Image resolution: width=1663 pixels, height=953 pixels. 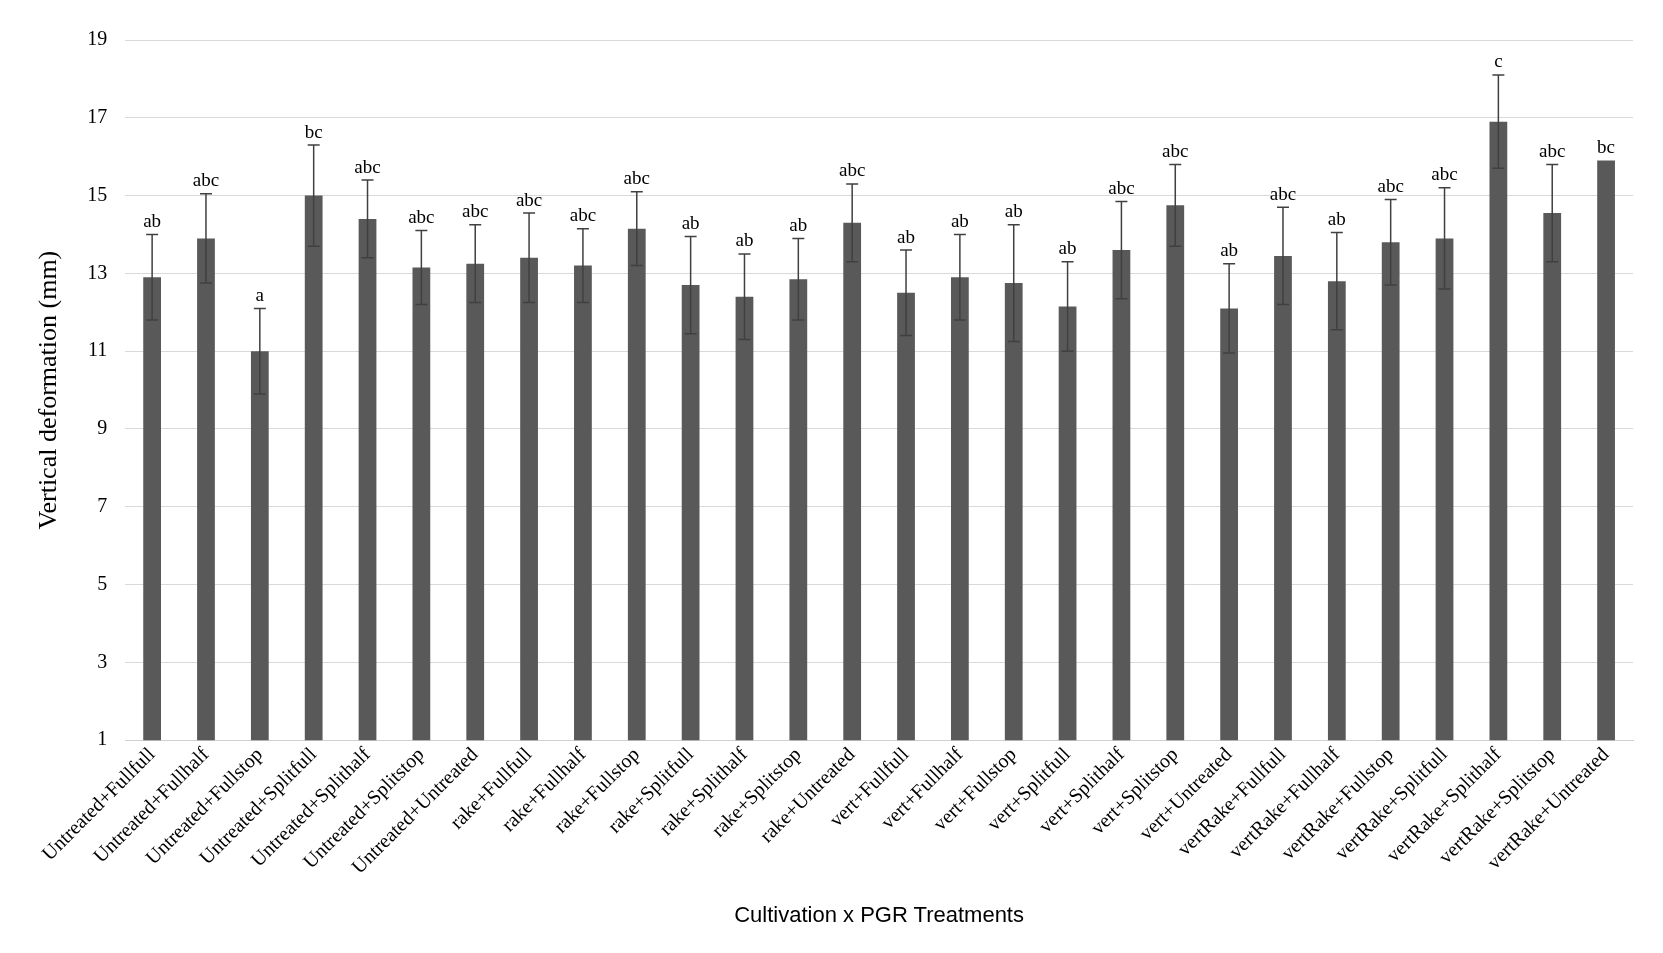 I want to click on y-tick-label: 13, so click(x=97, y=271).